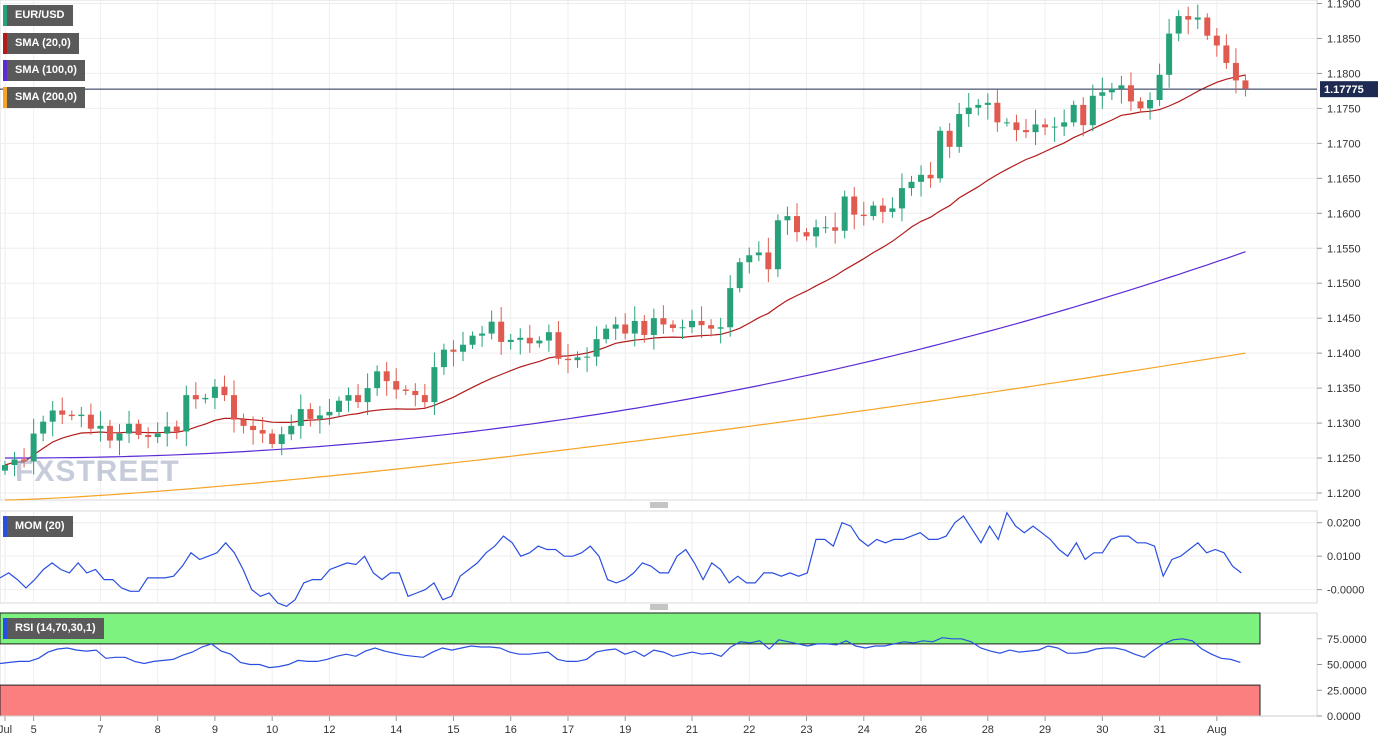 This screenshot has width=1389, height=741. Describe the element at coordinates (44, 70) in the screenshot. I see `legend-sma100: SMA (100,0)` at that location.